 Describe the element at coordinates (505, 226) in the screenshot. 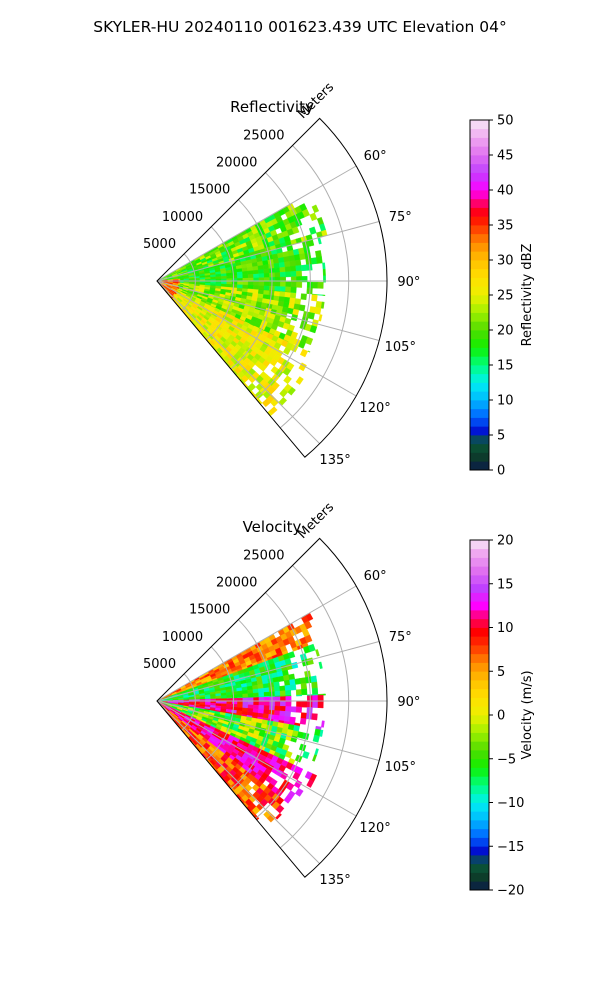

I see `colorbar-tick-label: 35` at that location.